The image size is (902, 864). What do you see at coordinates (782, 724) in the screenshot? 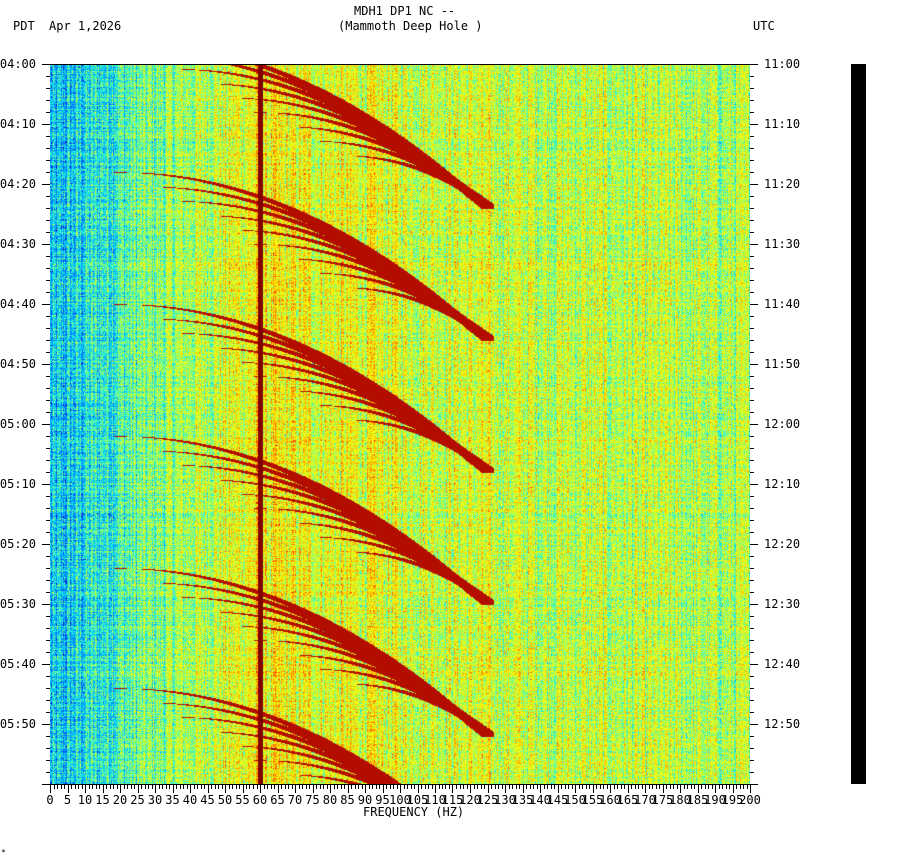
I see `y-right-tick-label: 12:50` at bounding box center [782, 724].